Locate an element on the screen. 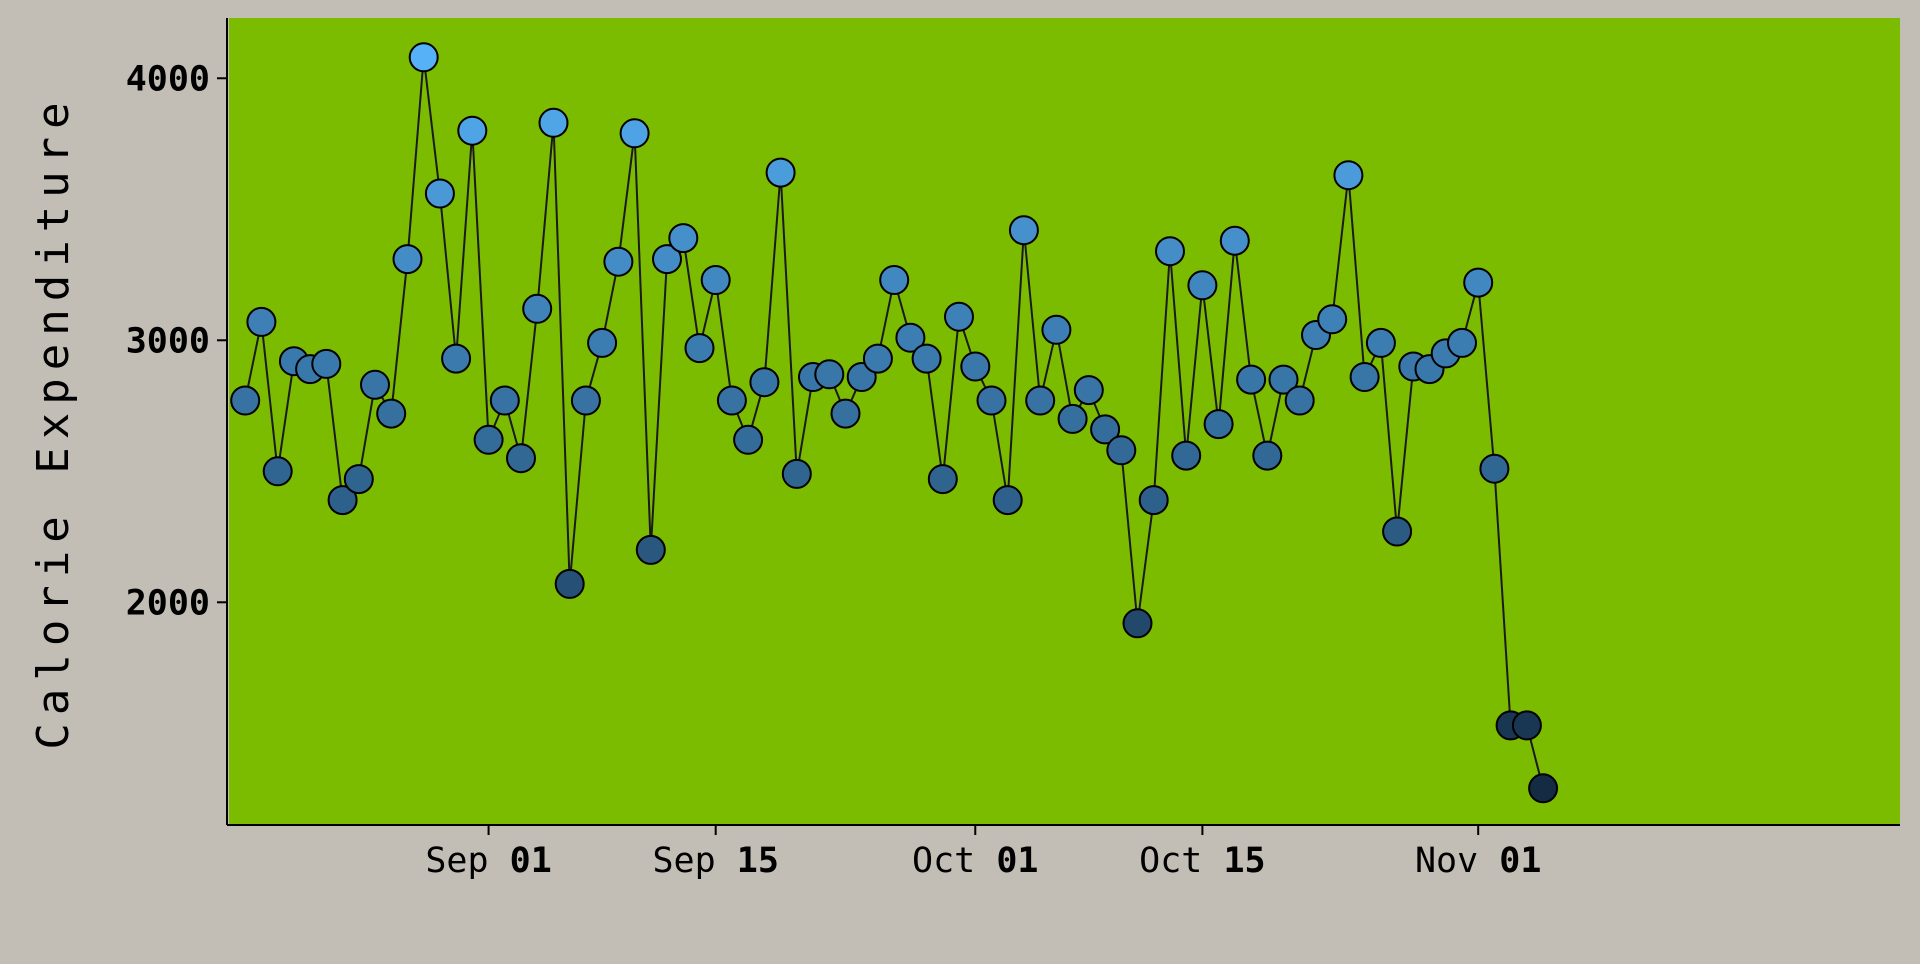  x-tick-label: Sep 15 is located at coordinates (715, 861).